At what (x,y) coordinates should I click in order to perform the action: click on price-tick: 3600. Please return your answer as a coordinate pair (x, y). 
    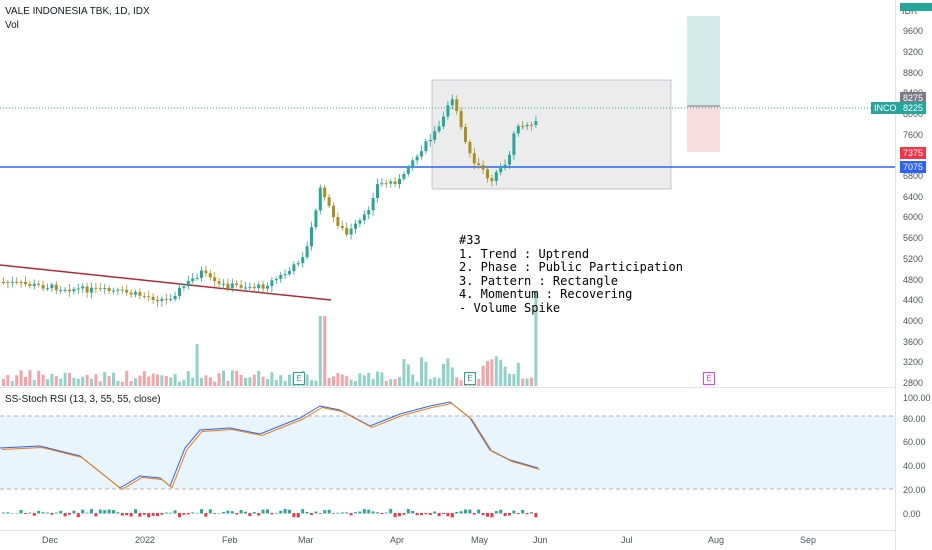
    Looking at the image, I should click on (913, 341).